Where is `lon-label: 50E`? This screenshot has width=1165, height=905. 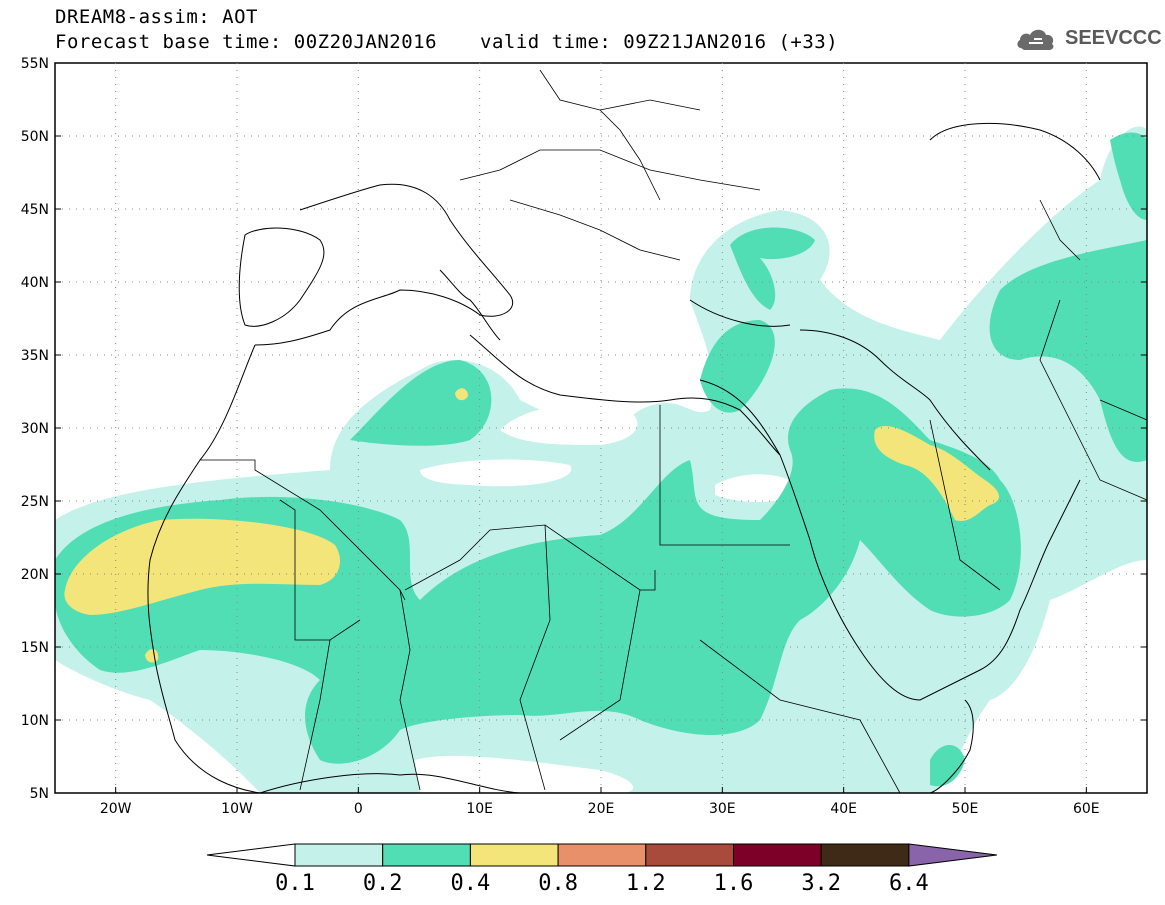
lon-label: 50E is located at coordinates (965, 809).